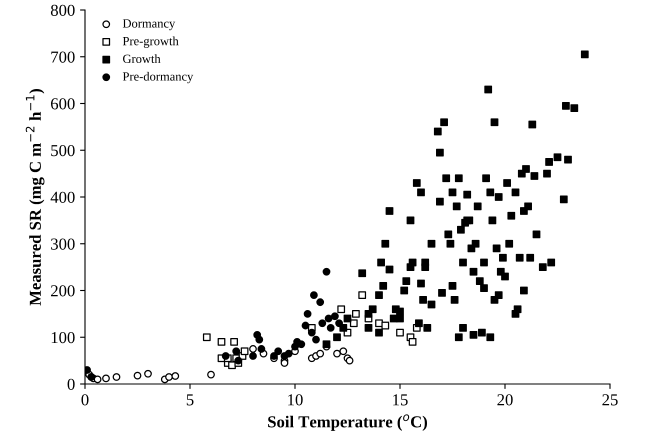  Describe the element at coordinates (158, 78) in the screenshot. I see `legend-label: Pre-dormancy` at that location.